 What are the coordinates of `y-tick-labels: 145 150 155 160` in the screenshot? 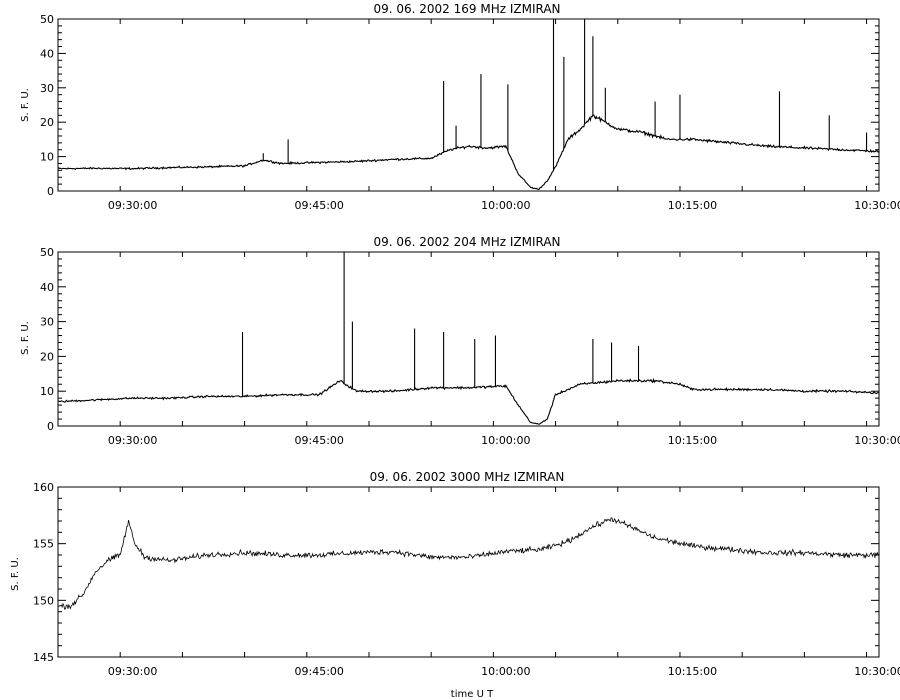 It's located at (43, 572).